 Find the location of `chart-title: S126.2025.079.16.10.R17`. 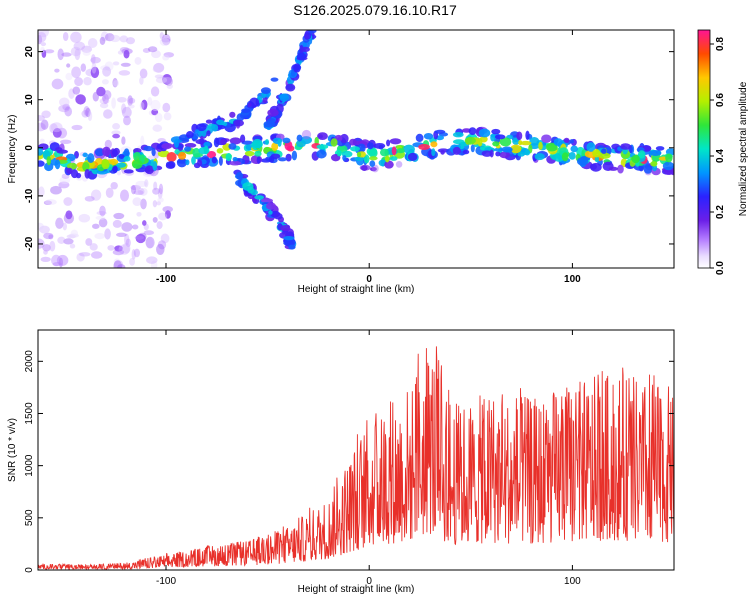

chart-title: S126.2025.079.16.10.R17 is located at coordinates (375, 10).